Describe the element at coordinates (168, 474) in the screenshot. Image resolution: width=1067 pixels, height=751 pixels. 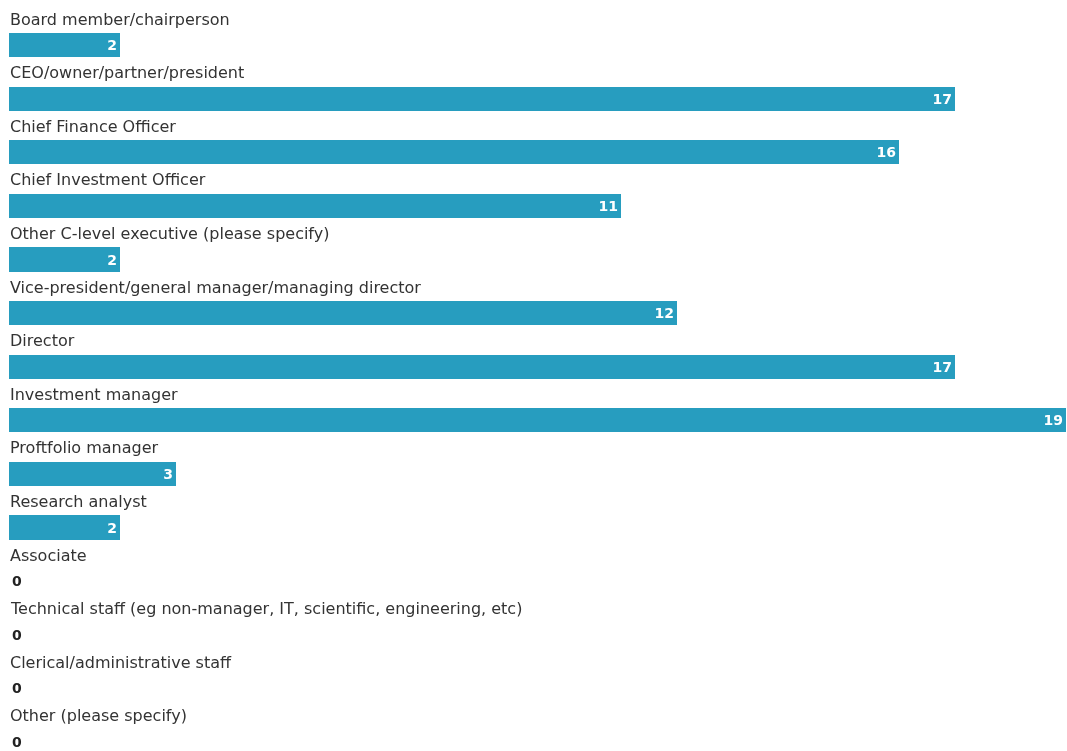
I see `data-label: 3` at that location.